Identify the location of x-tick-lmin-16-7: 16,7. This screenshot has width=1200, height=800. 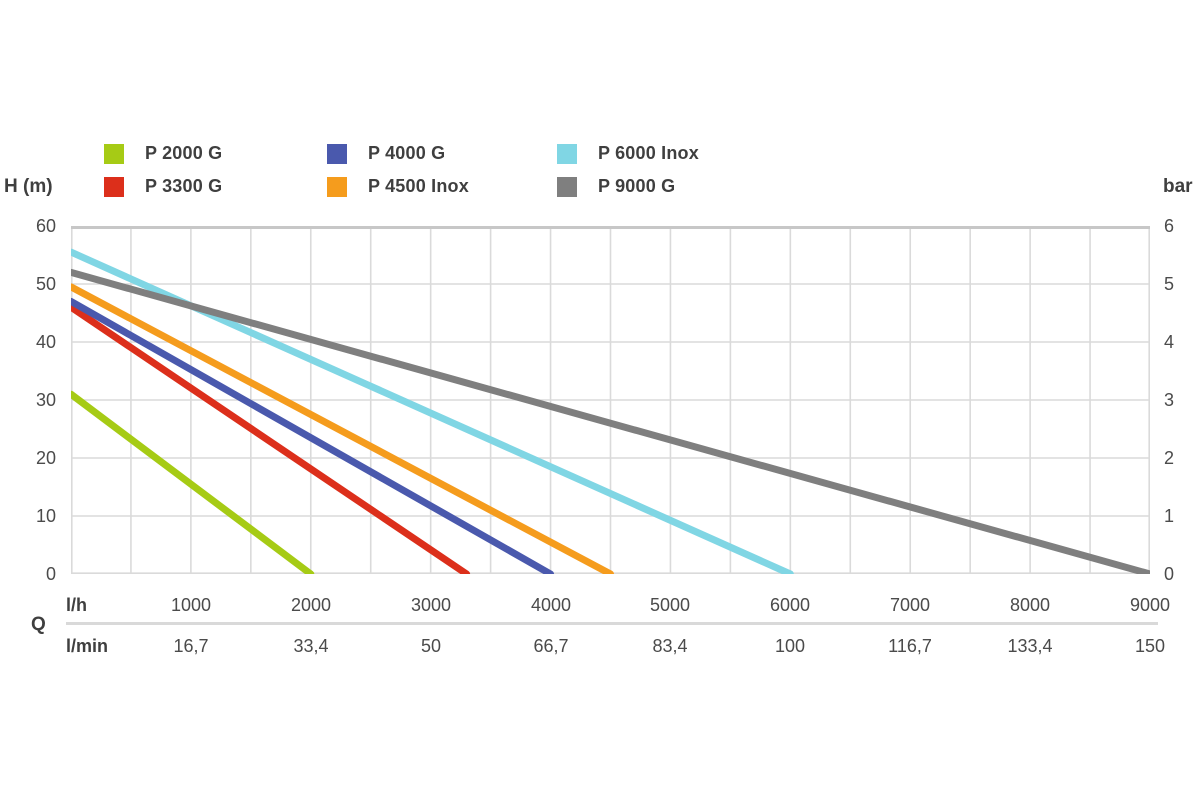
(191, 646).